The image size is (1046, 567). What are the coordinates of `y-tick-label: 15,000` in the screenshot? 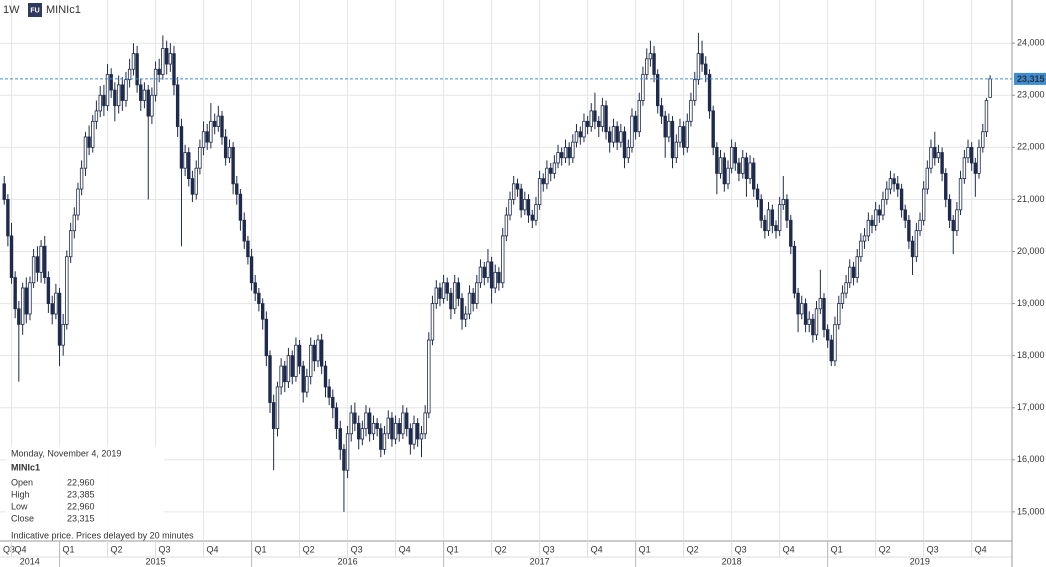 It's located at (1031, 511).